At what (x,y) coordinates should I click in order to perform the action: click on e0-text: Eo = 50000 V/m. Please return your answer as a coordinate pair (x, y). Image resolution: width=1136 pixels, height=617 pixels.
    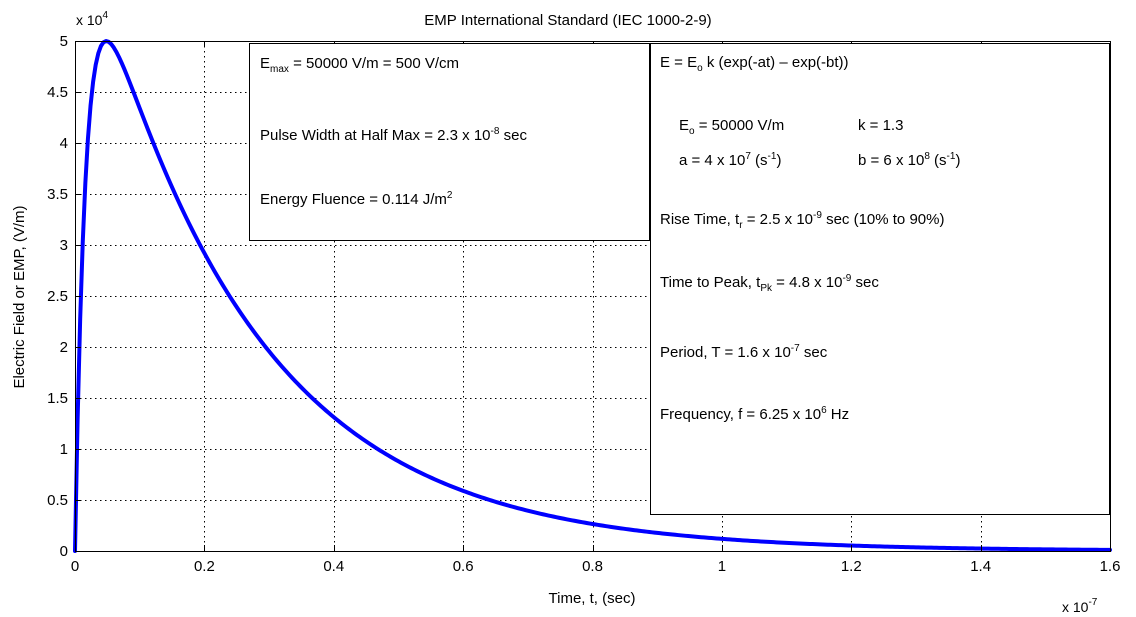
    Looking at the image, I should click on (732, 127).